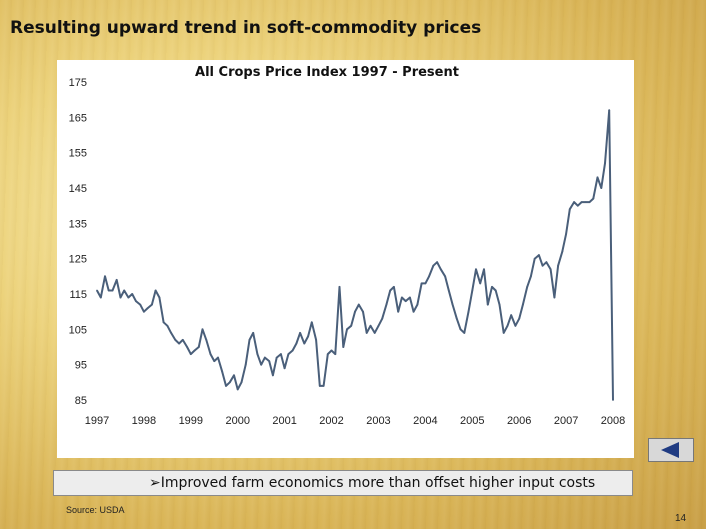  I want to click on x-tick-label: 2006, so click(519, 421).